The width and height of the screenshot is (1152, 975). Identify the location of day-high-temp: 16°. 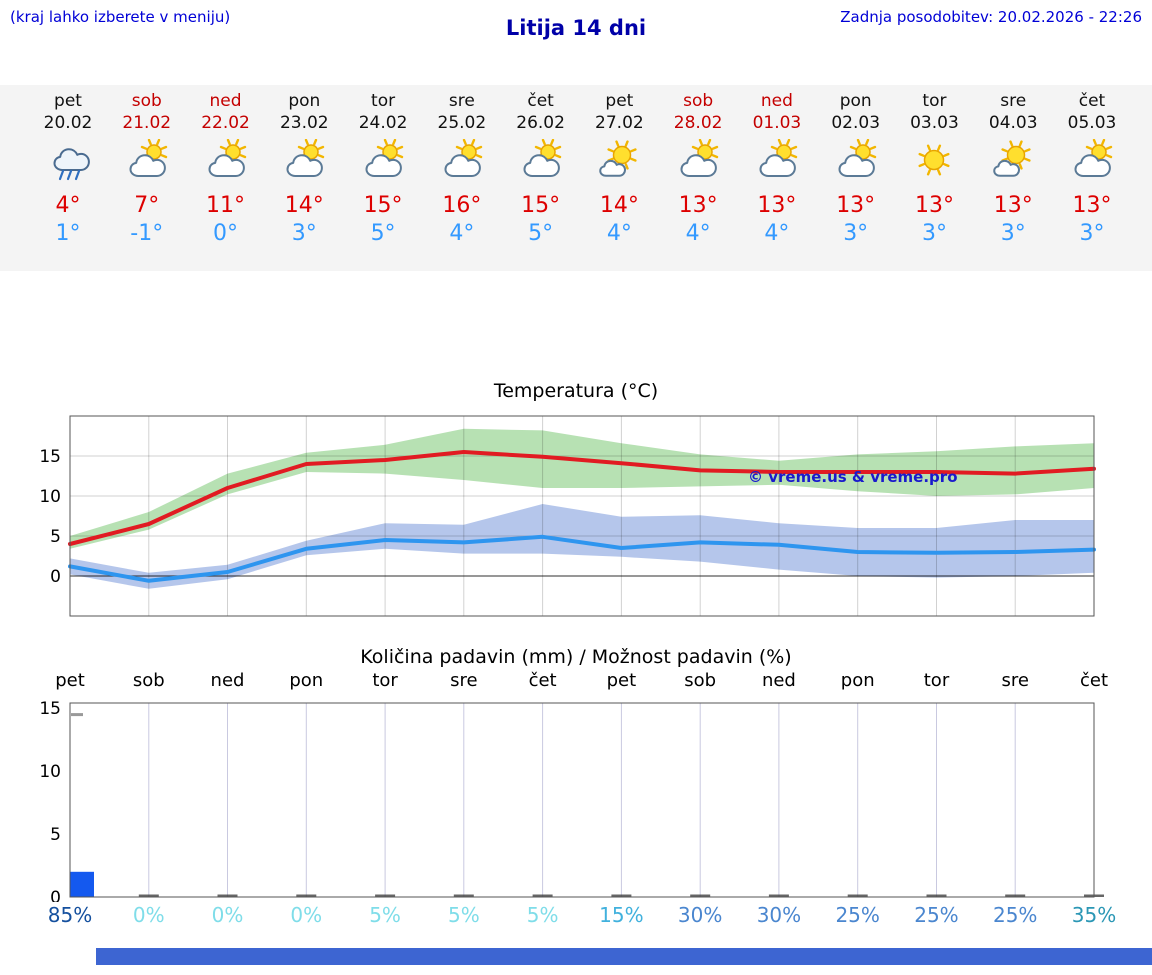
(462, 205).